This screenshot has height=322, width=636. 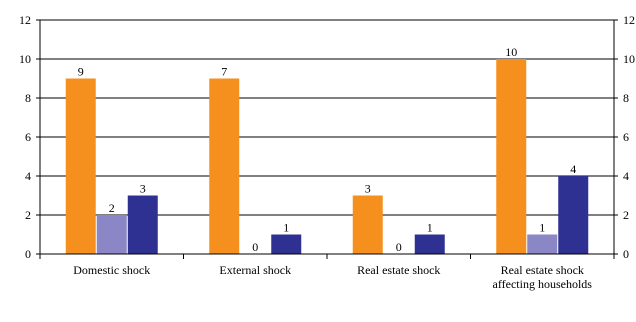 I want to click on y-tick-label: 8, so click(x=28, y=98).